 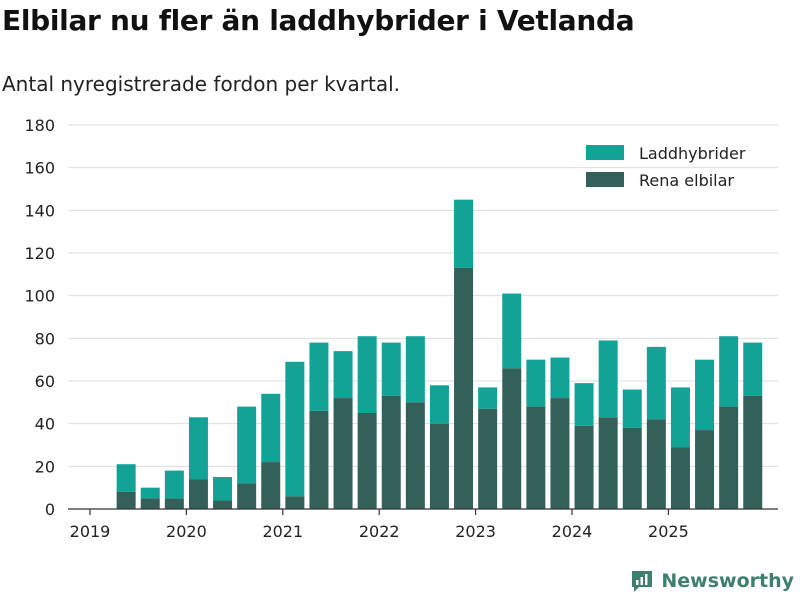 I want to click on y-tick-label: 40, so click(x=45, y=424).